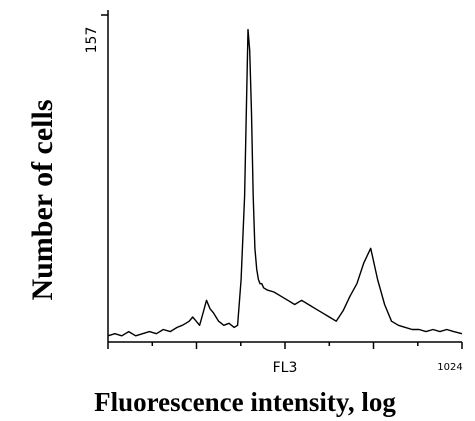 The width and height of the screenshot is (475, 421). I want to click on x-axis-label: Fluorescence intensity, log, so click(245, 402).